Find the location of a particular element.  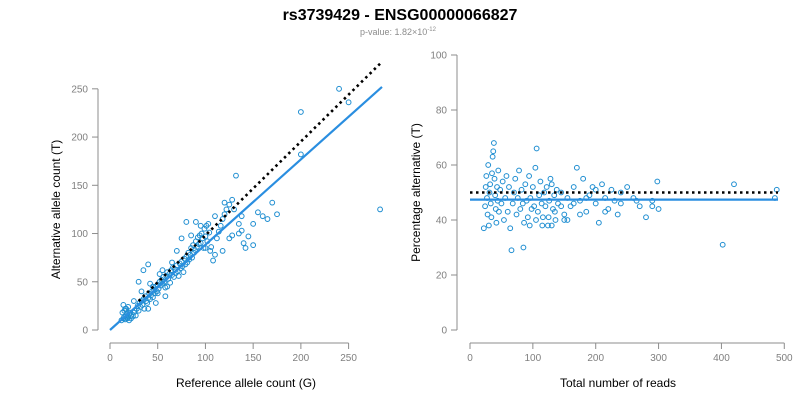

chart1-y-axis-label: Percentage alternative (T) is located at coordinates (416, 192).